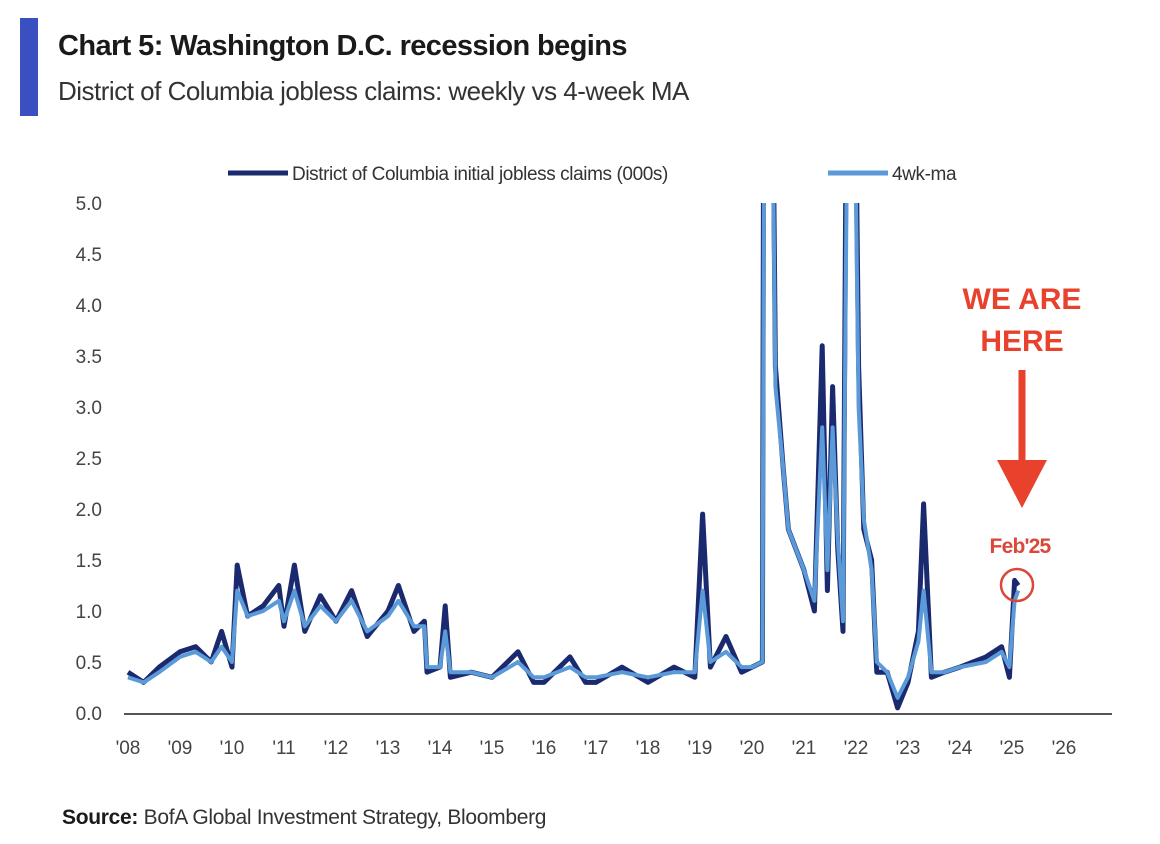 The image size is (1160, 844). Describe the element at coordinates (89, 408) in the screenshot. I see `y-tick-label: 3.0` at that location.